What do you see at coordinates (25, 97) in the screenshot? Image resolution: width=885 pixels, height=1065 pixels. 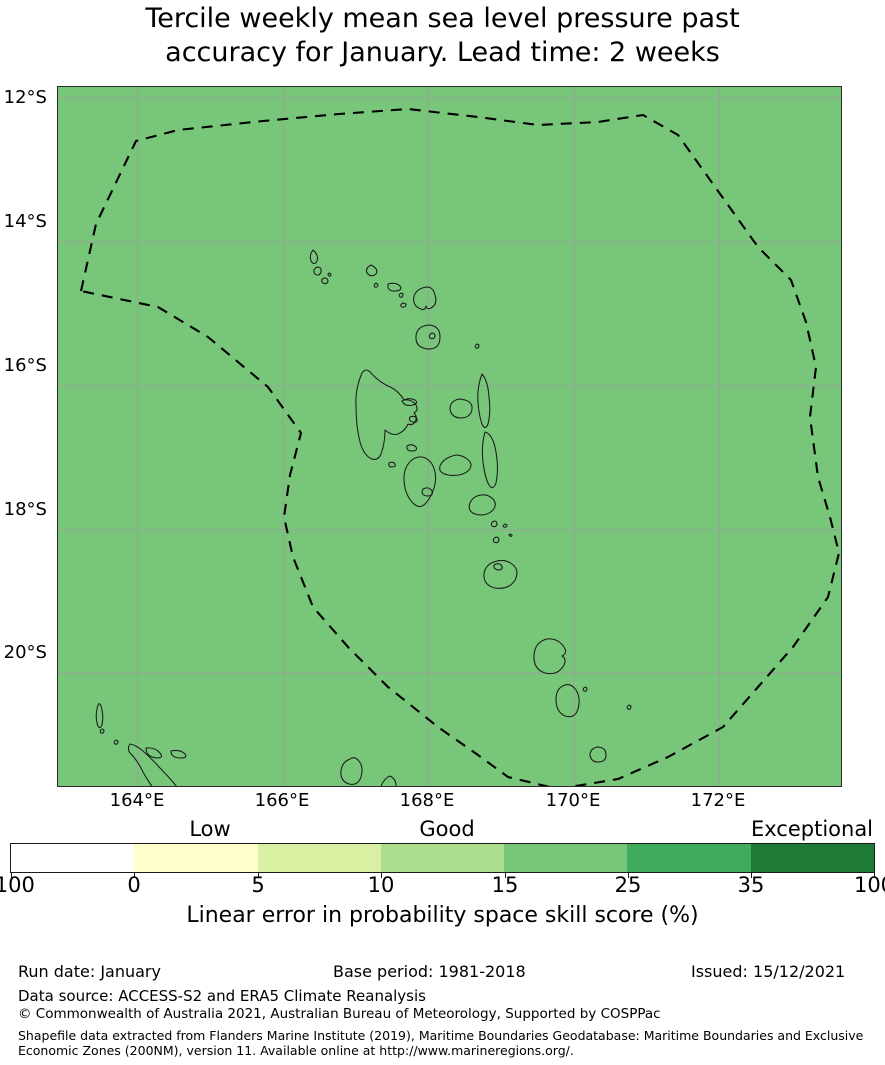 I see `ytick-label-12s: 12°S` at bounding box center [25, 97].